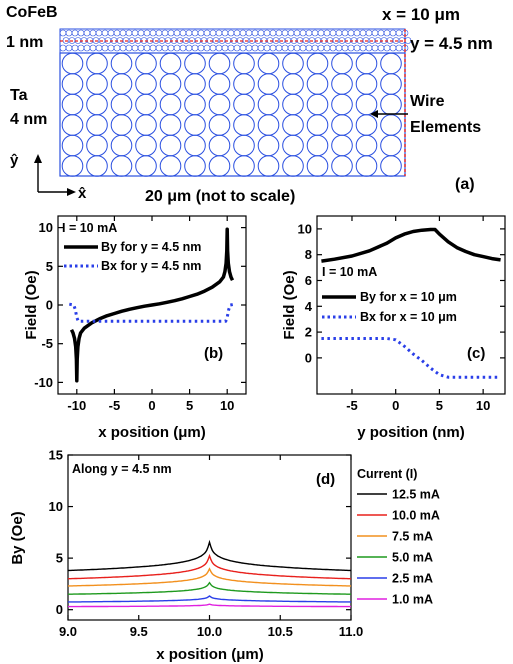  I want to click on x-tick-label: 10, so click(227, 405).